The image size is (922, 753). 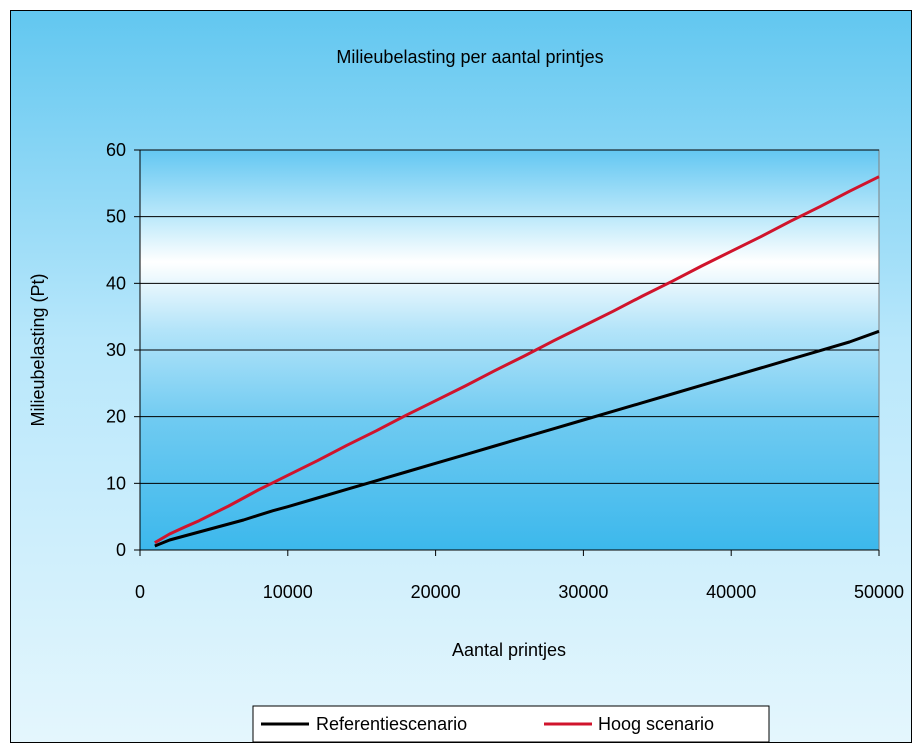 I want to click on y-axis-label: Milieubelasting (Pt), so click(x=38, y=349).